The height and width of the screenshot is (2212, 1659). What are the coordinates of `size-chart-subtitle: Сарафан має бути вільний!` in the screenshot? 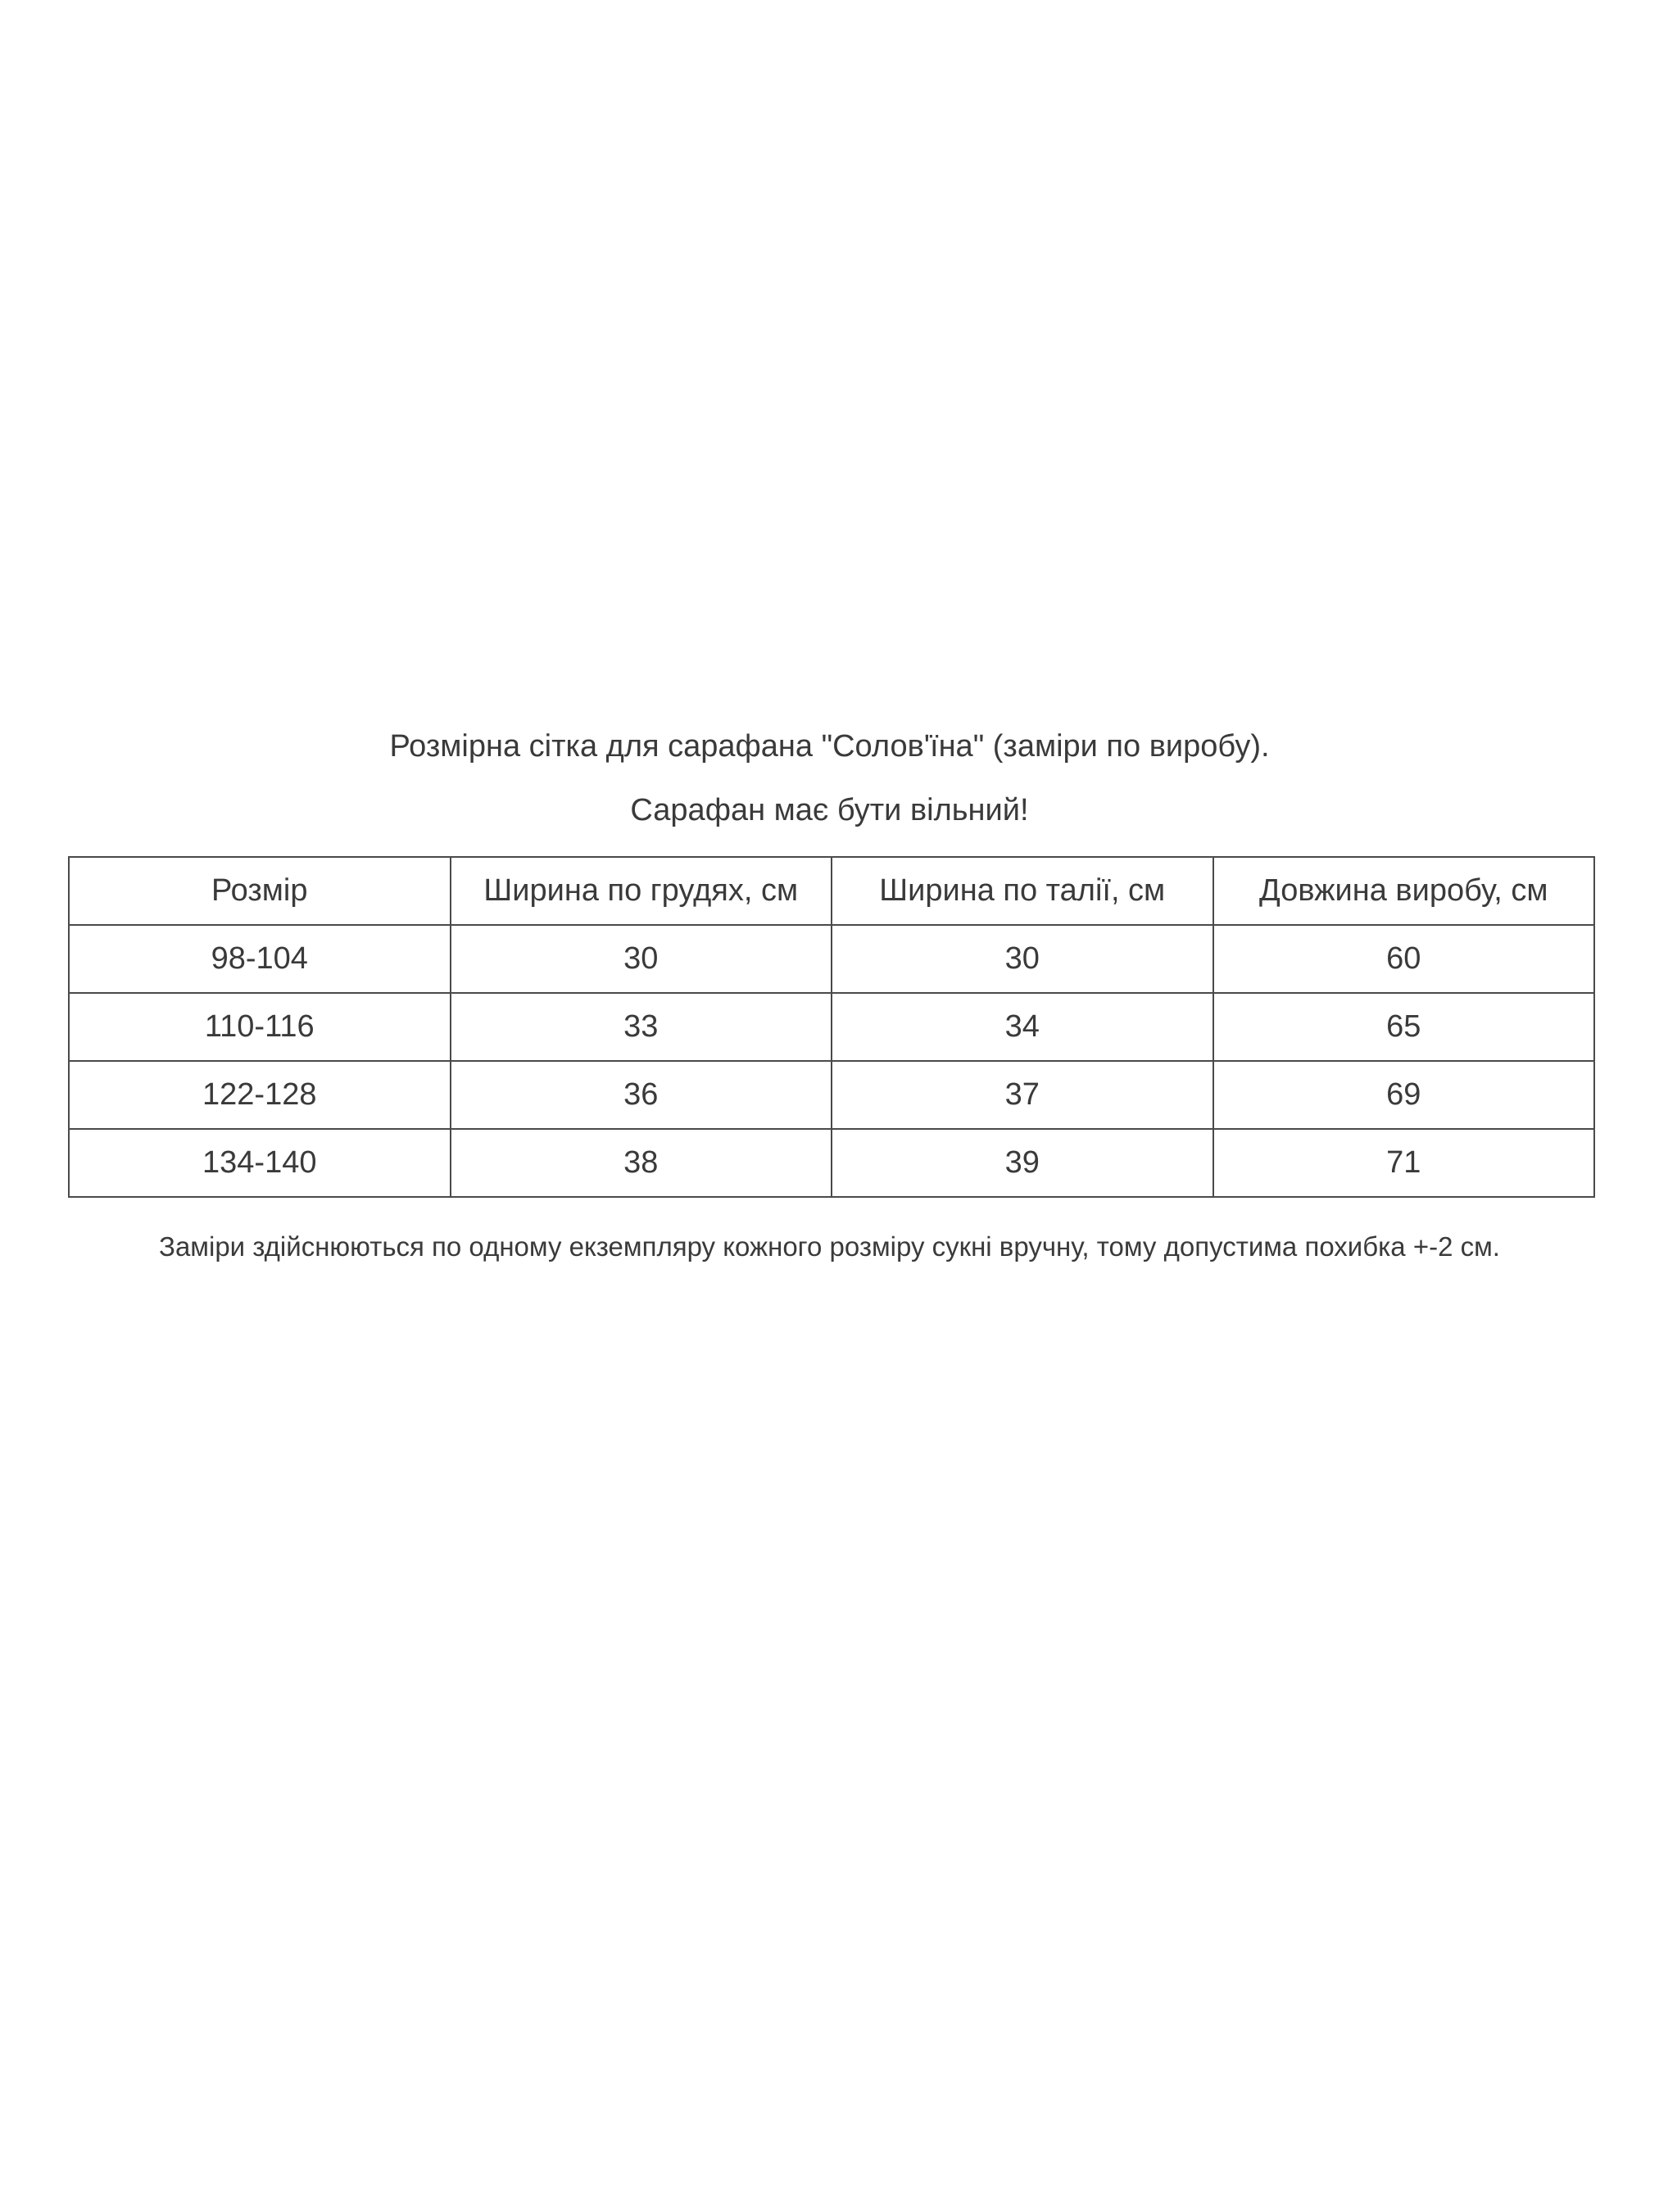 It's located at (829, 810).